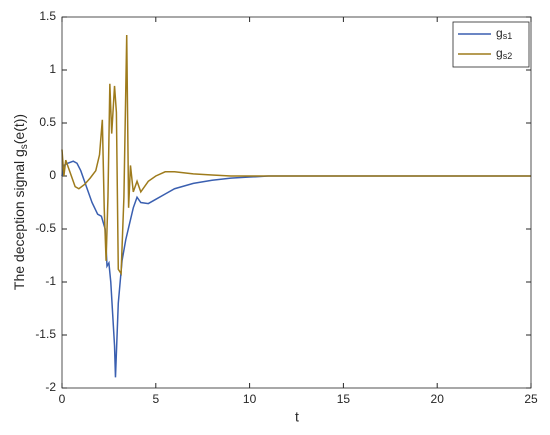 The width and height of the screenshot is (550, 435). What do you see at coordinates (508, 56) in the screenshot?
I see `legend-label-sub: s2` at bounding box center [508, 56].